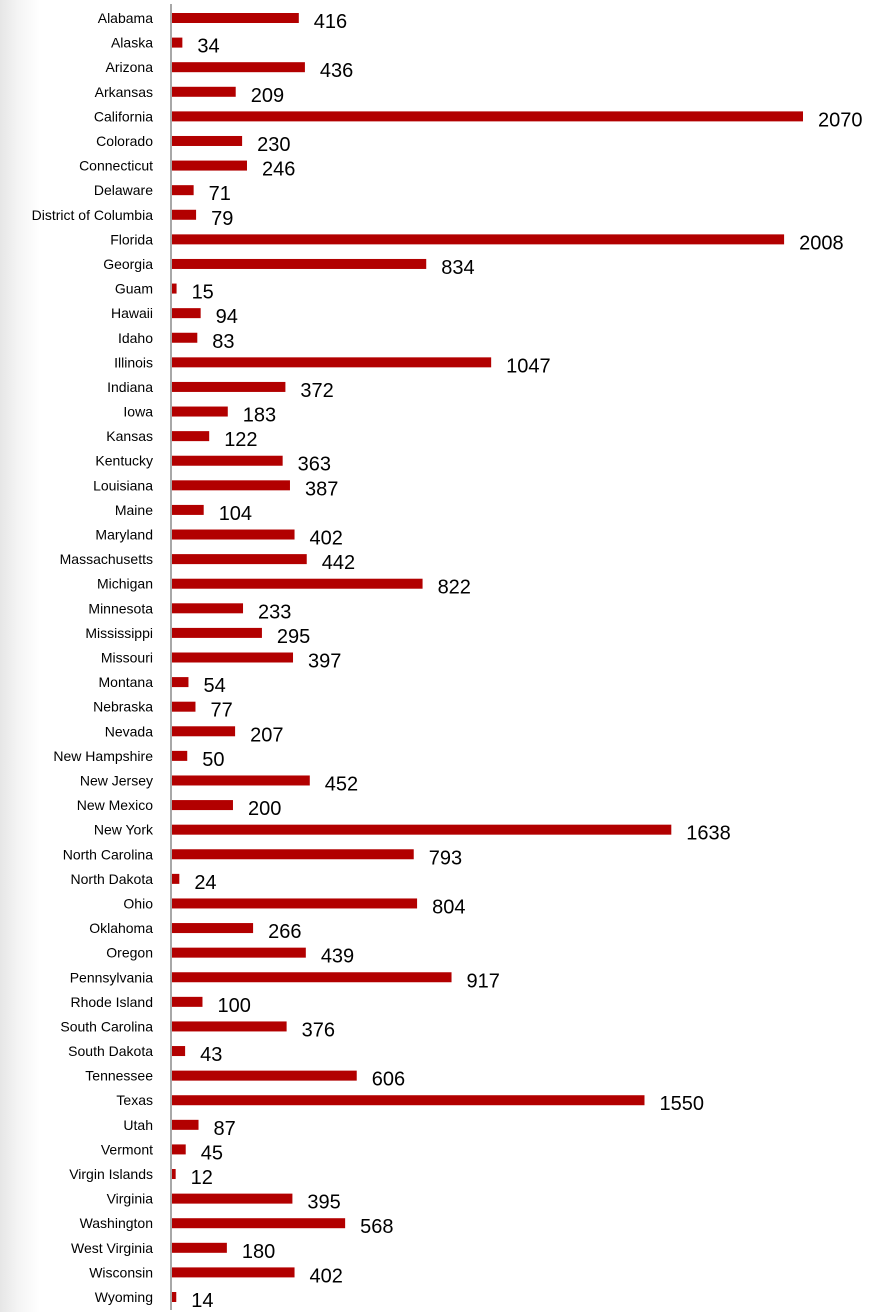 Image resolution: width=875 pixels, height=1312 pixels. Describe the element at coordinates (203, 293) in the screenshot. I see `data-label-guam: 15` at that location.